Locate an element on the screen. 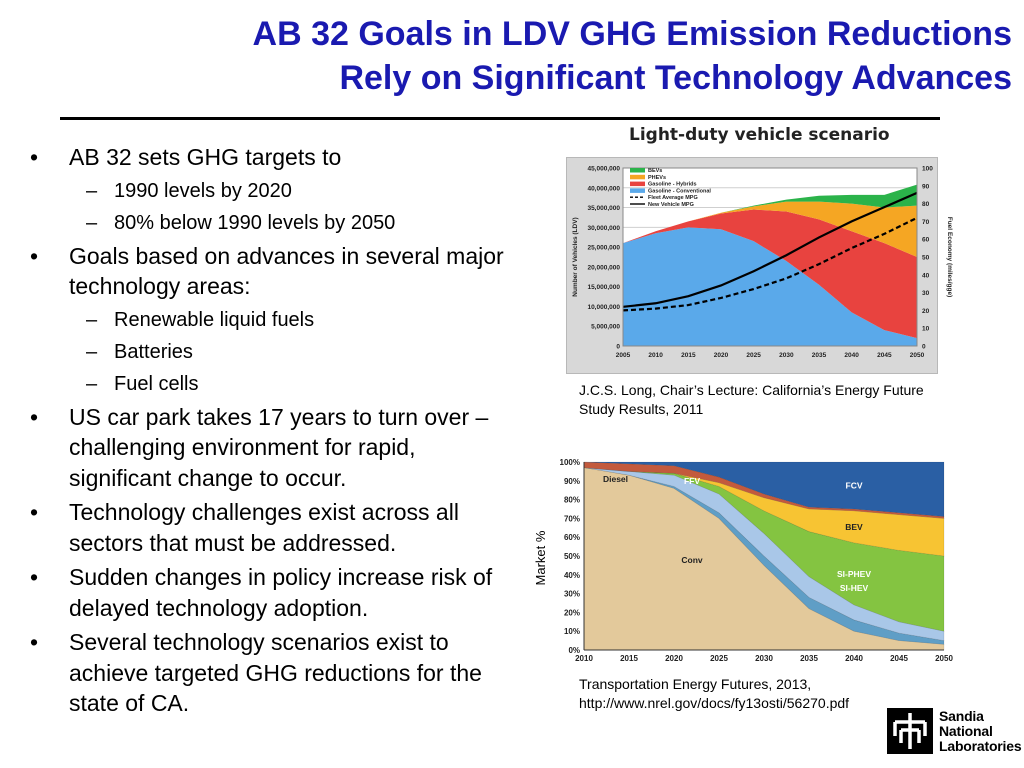  sub-bullet-item: – Renewable liquid fuels is located at coordinates (275, 320).